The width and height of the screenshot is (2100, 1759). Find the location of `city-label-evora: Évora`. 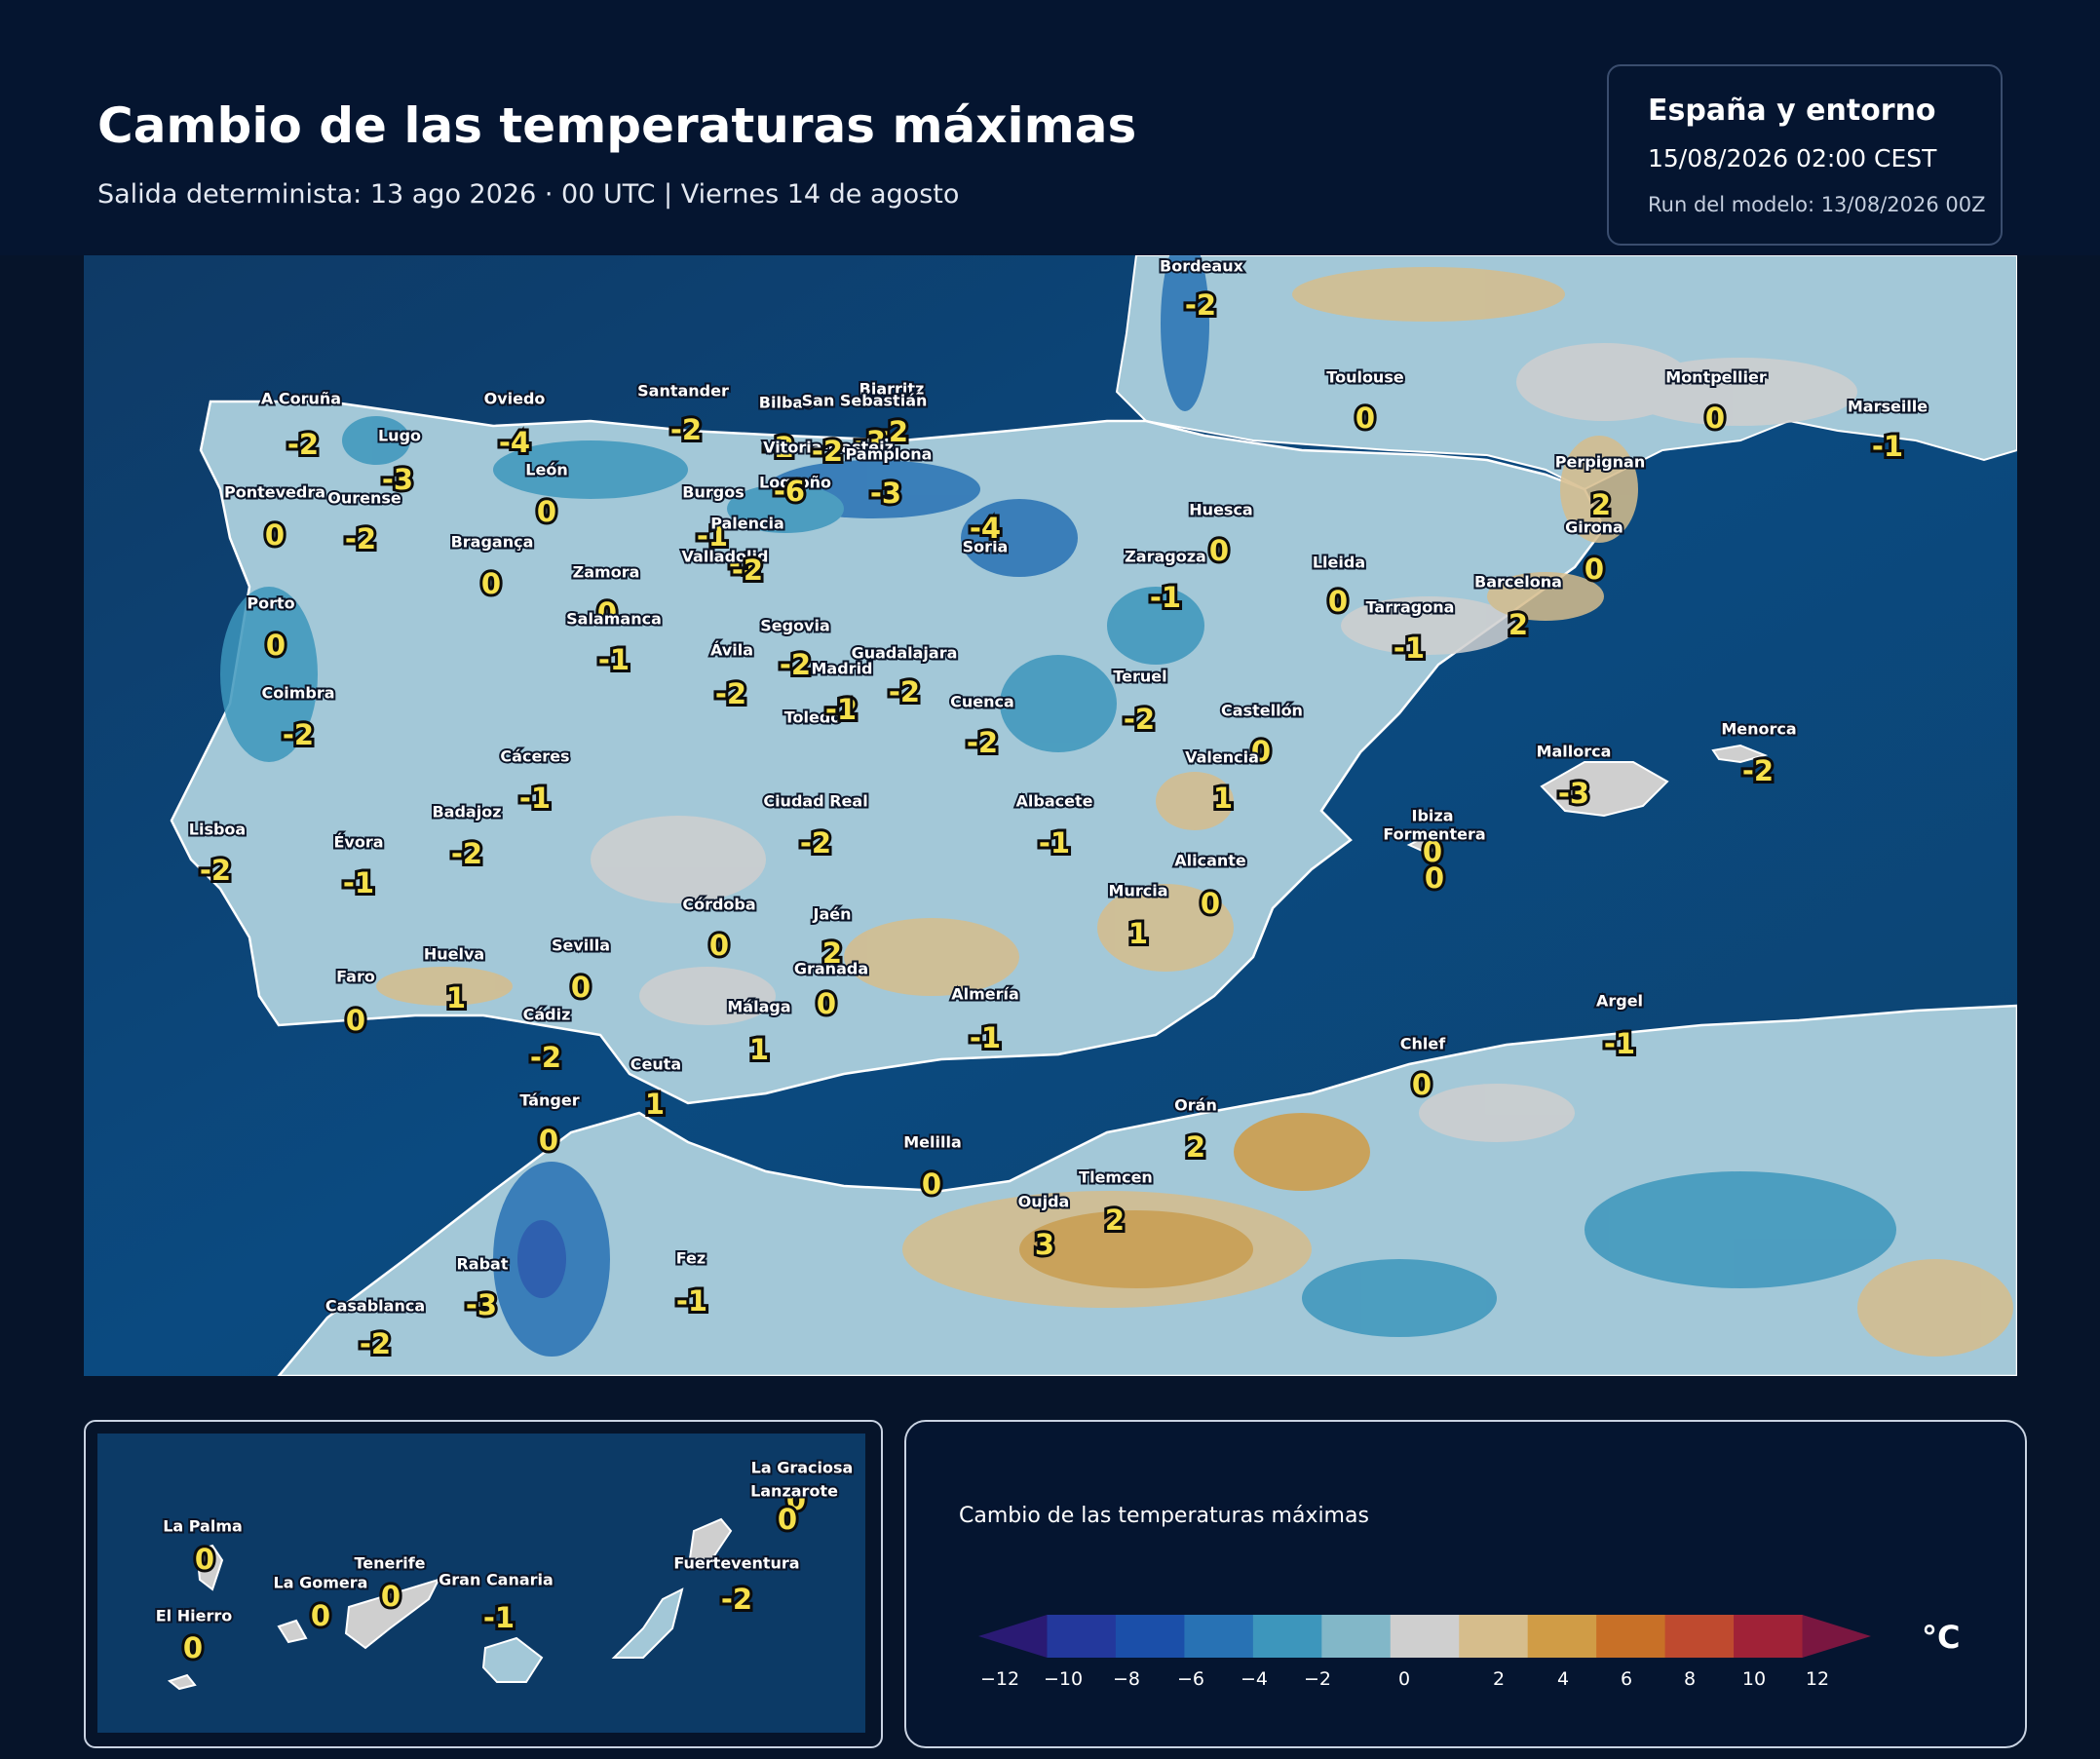

city-label-evora: Évora is located at coordinates (358, 842).